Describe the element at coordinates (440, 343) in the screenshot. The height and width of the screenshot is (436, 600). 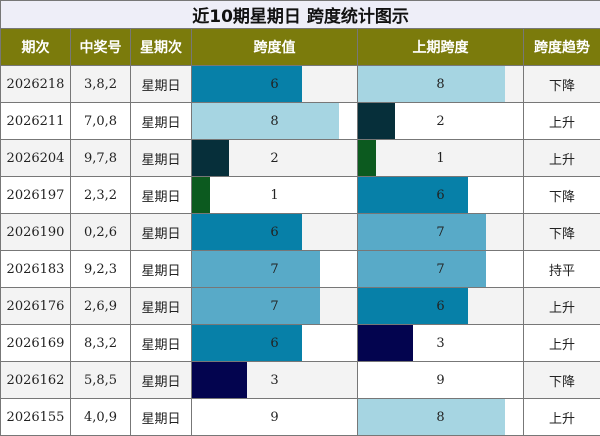
I see `prev-span-bar-cell: 3` at that location.